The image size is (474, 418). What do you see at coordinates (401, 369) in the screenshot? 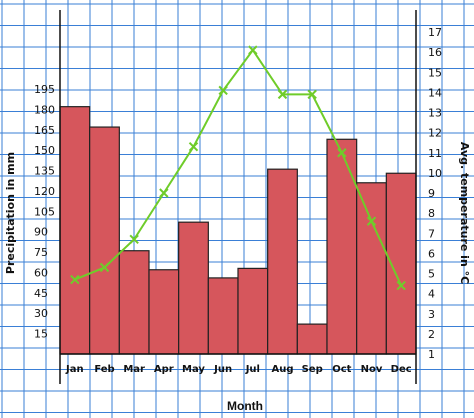
I see `x-tick-label-dec: Dec` at bounding box center [401, 369].